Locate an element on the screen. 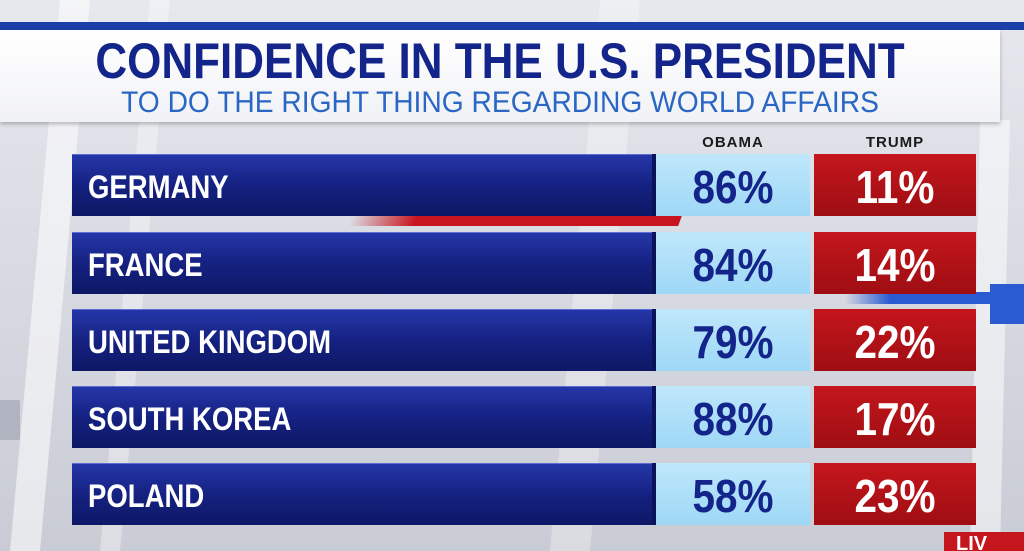  trump-cell: 11% is located at coordinates (895, 185).